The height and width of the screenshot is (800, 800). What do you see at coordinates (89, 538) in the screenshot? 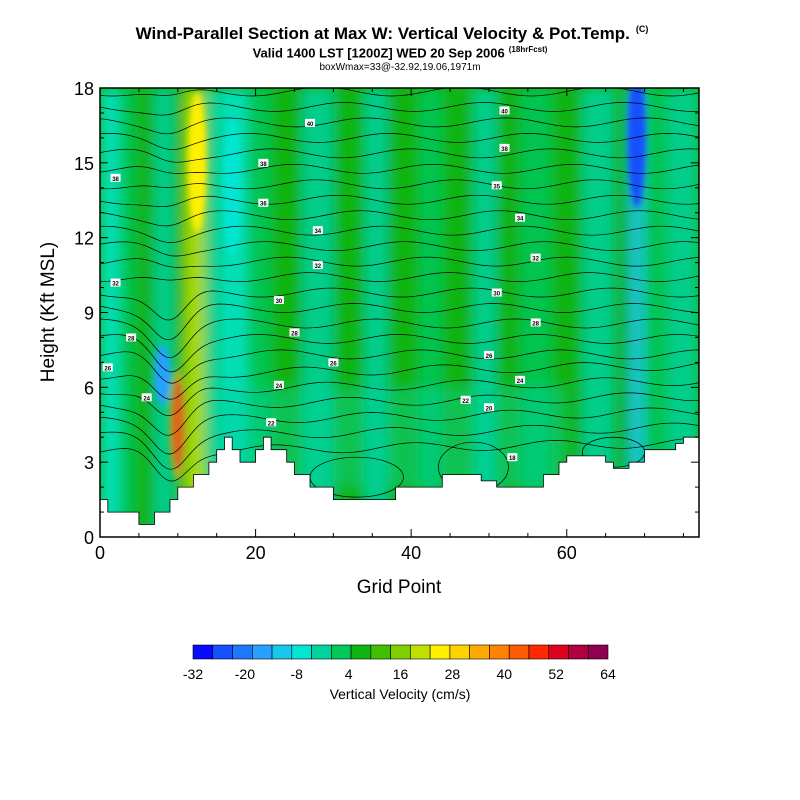
I see `y-tick-label: 0` at bounding box center [89, 538].